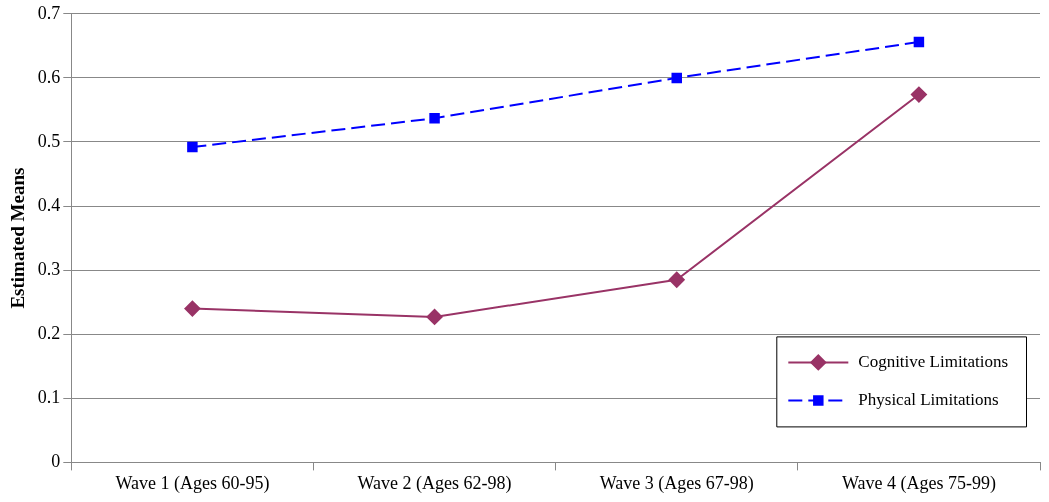 The image size is (1049, 502). Describe the element at coordinates (49, 140) in the screenshot. I see `y-tick-label: 0.5` at that location.